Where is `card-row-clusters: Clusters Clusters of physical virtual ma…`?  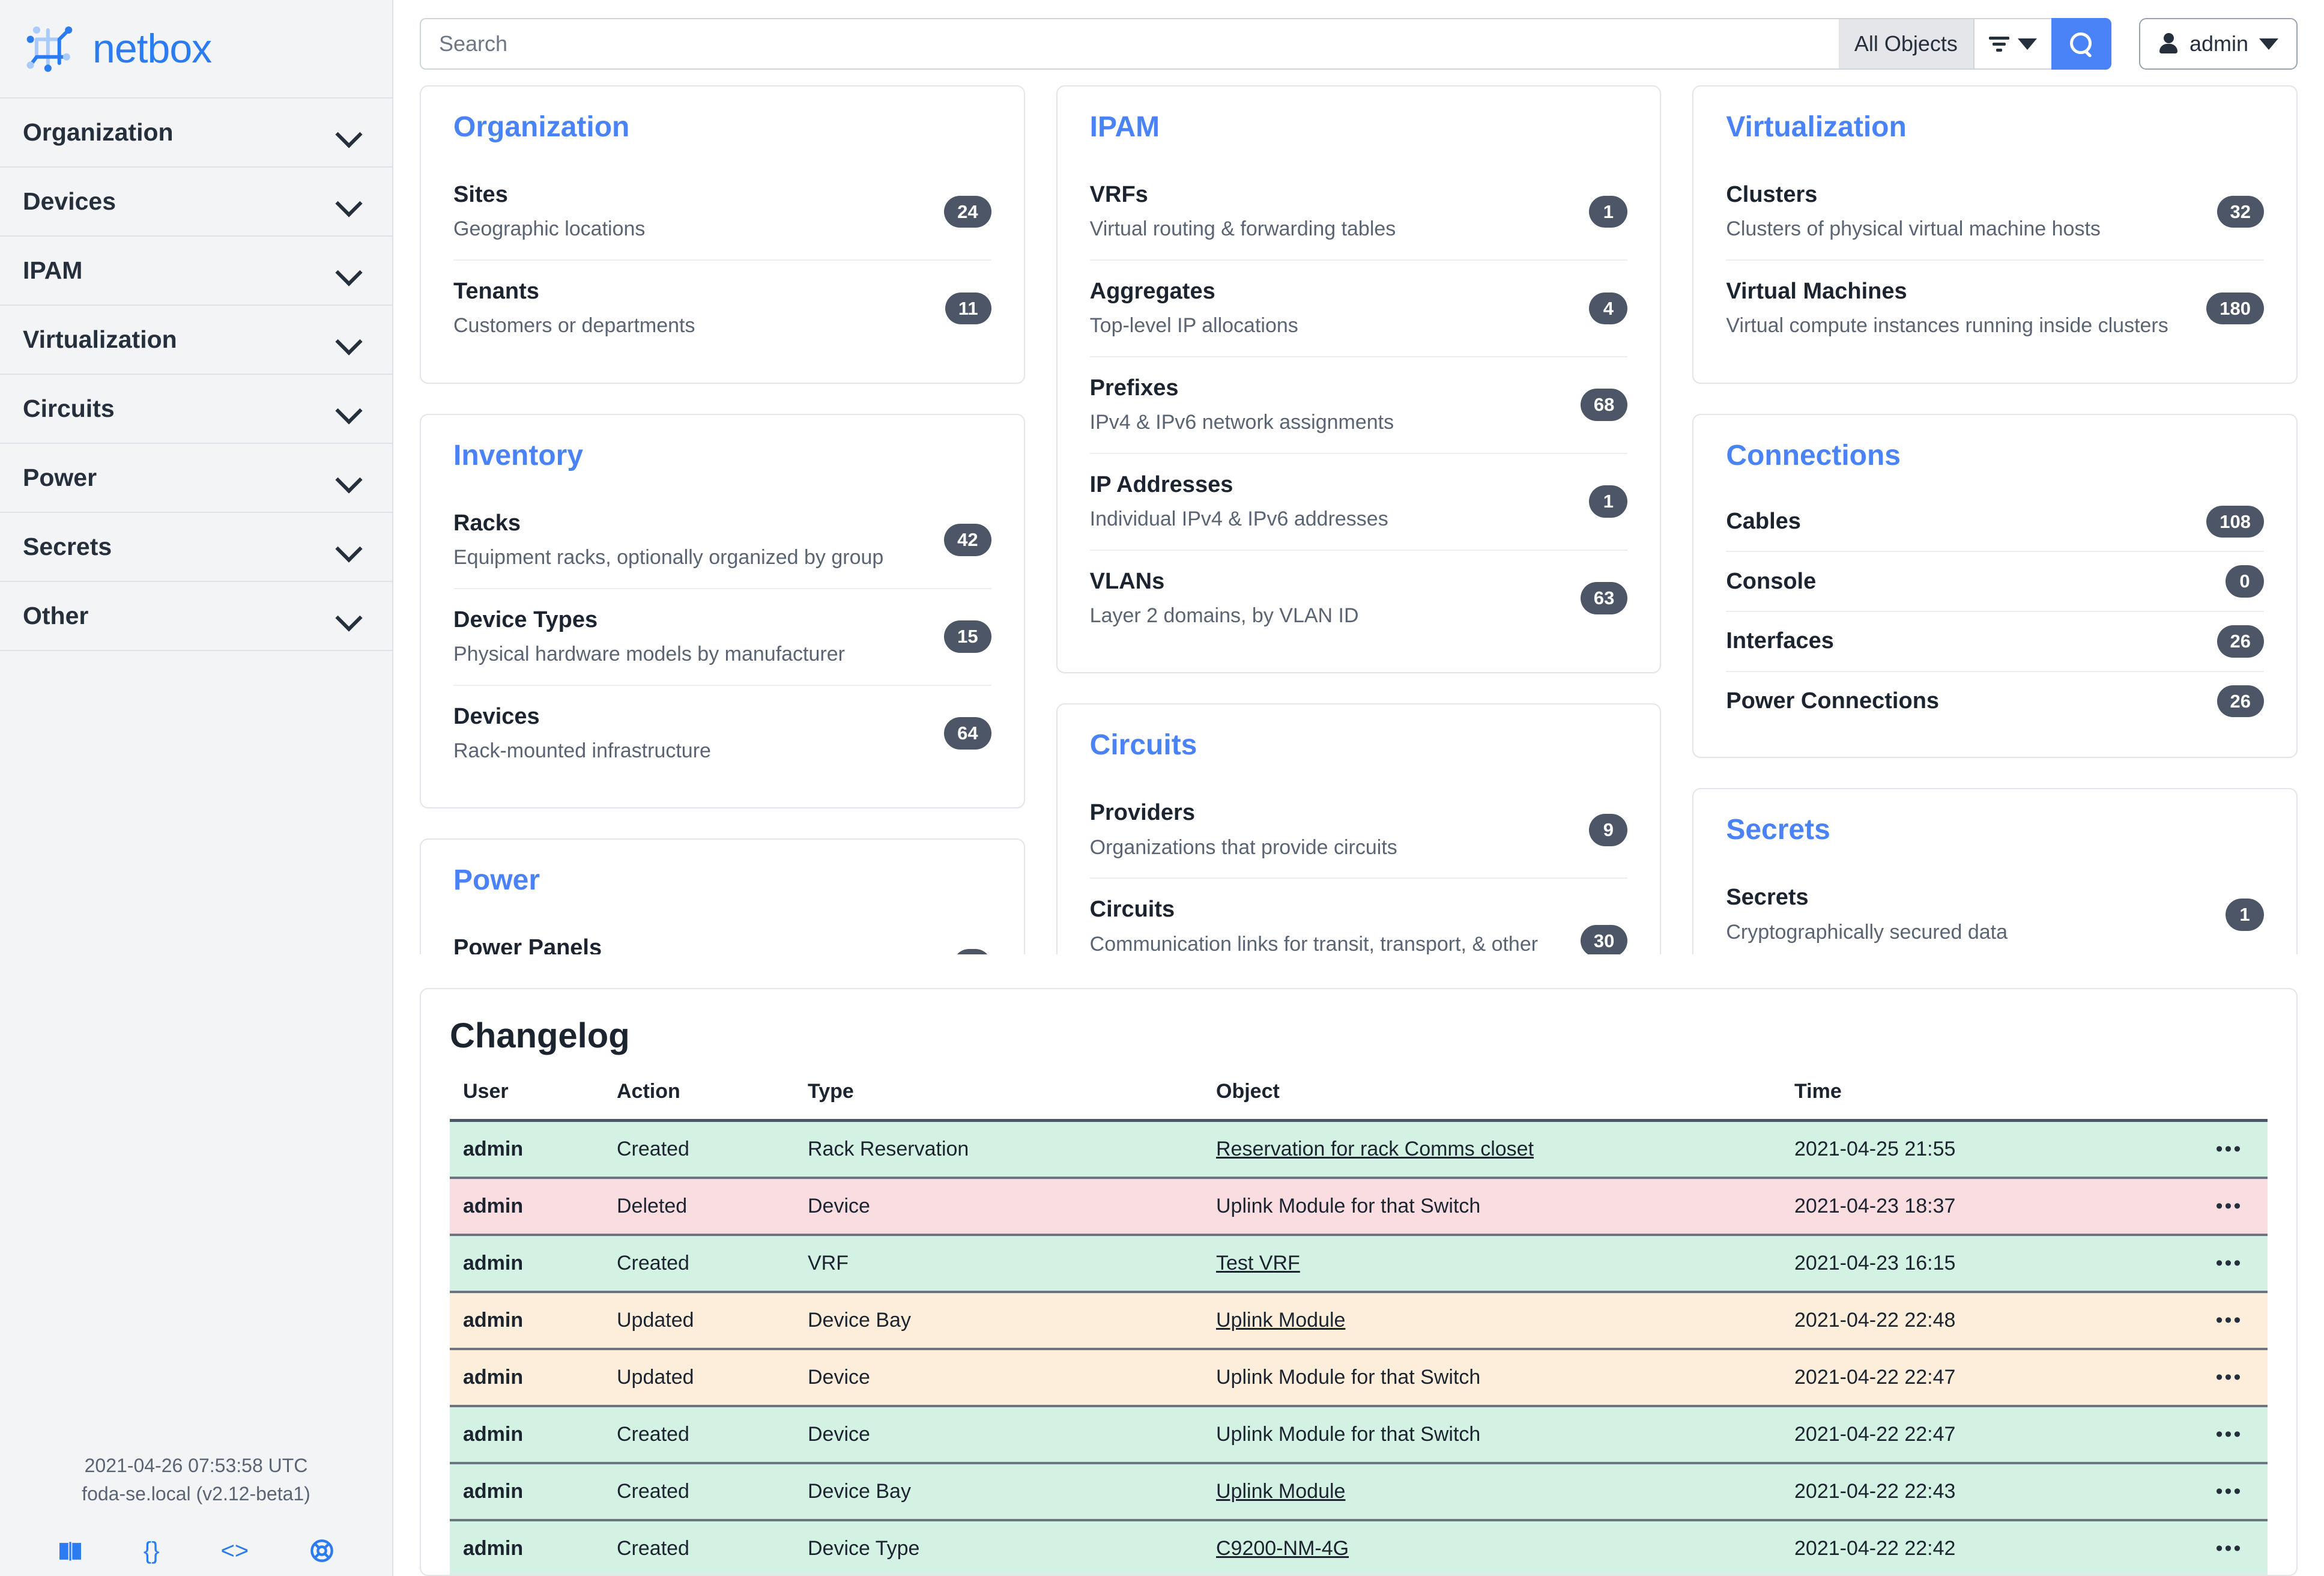 card-row-clusters: Clusters Clusters of physical virtual ma… is located at coordinates (1995, 212).